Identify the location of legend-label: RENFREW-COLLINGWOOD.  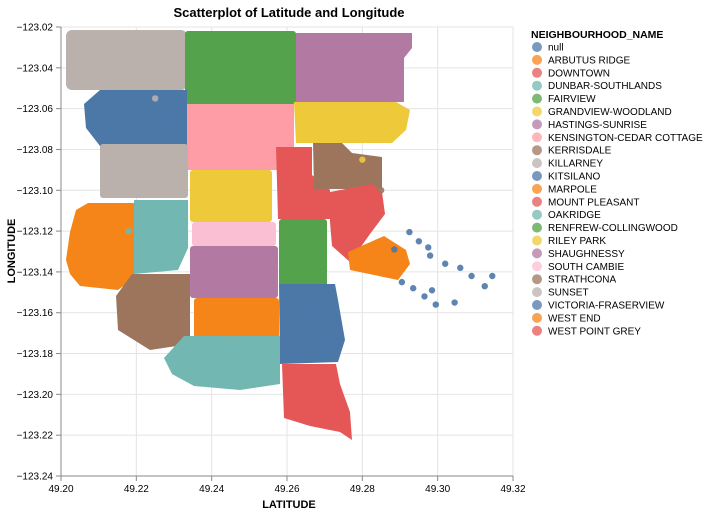
(613, 228).